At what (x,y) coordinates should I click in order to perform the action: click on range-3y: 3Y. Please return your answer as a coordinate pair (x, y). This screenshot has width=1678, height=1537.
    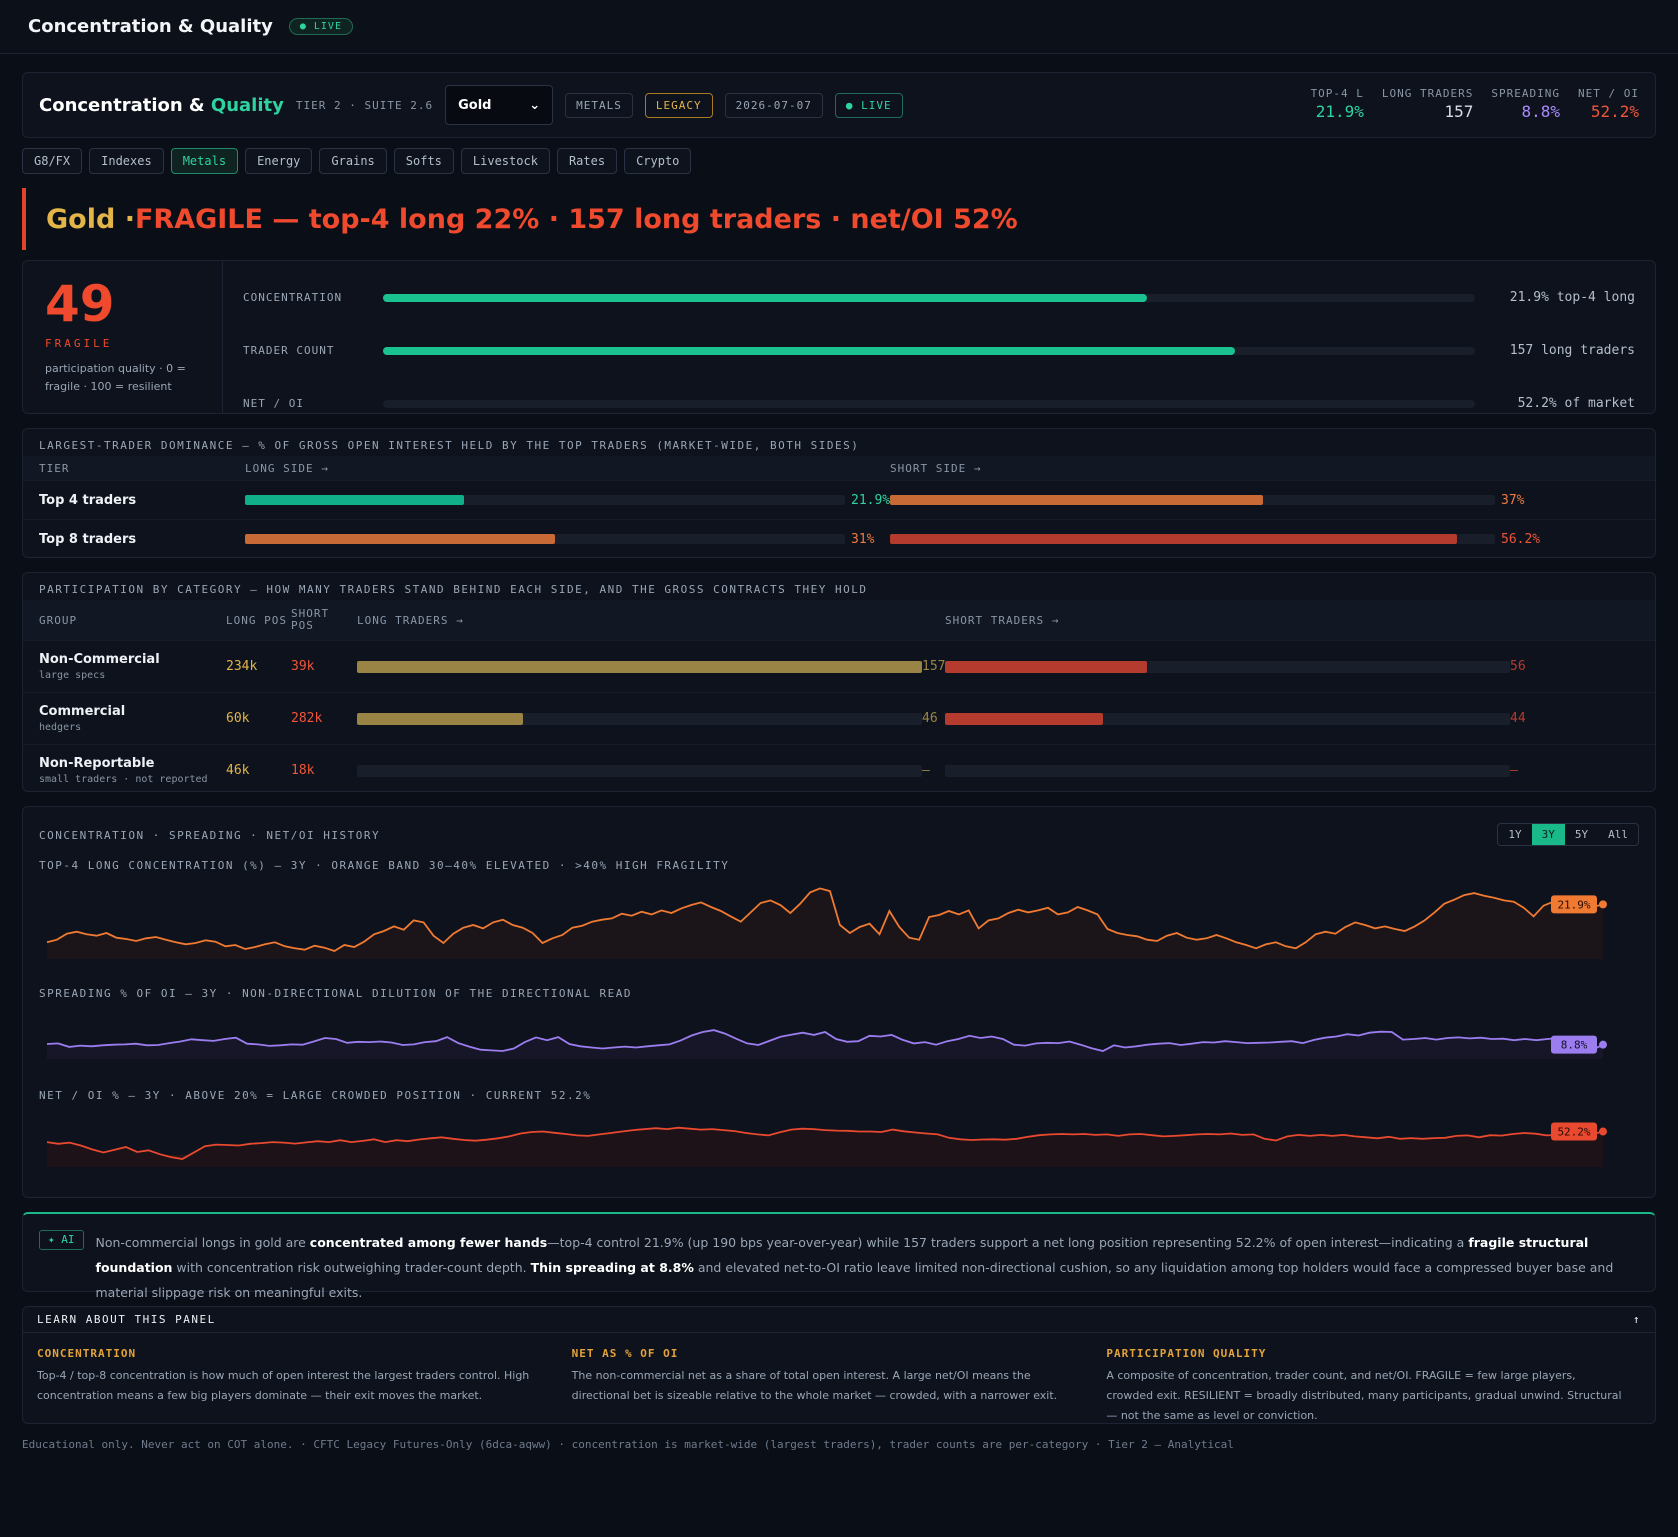
    Looking at the image, I should click on (1548, 834).